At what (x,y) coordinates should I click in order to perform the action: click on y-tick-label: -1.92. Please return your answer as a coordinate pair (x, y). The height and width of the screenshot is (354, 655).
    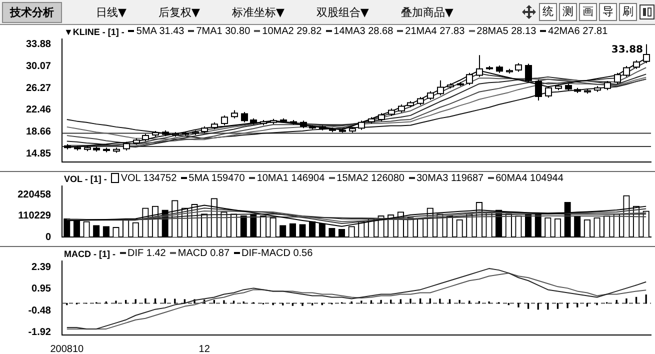
    Looking at the image, I should click on (40, 332).